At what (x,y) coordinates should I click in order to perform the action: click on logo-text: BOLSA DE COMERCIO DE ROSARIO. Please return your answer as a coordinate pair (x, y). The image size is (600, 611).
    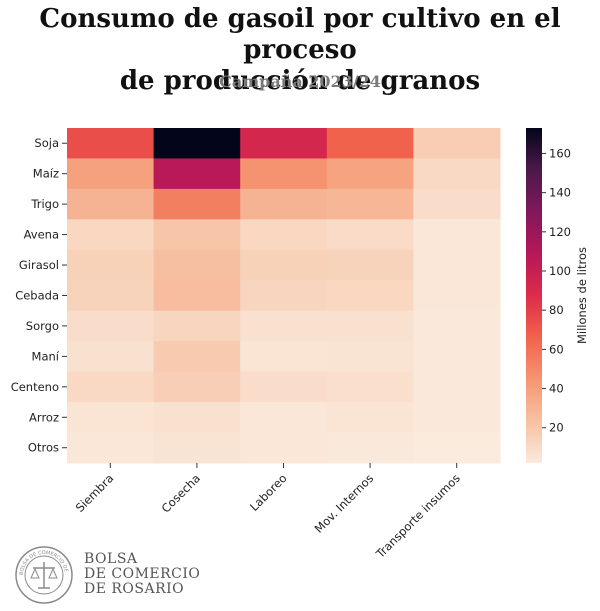
    Looking at the image, I should click on (142, 574).